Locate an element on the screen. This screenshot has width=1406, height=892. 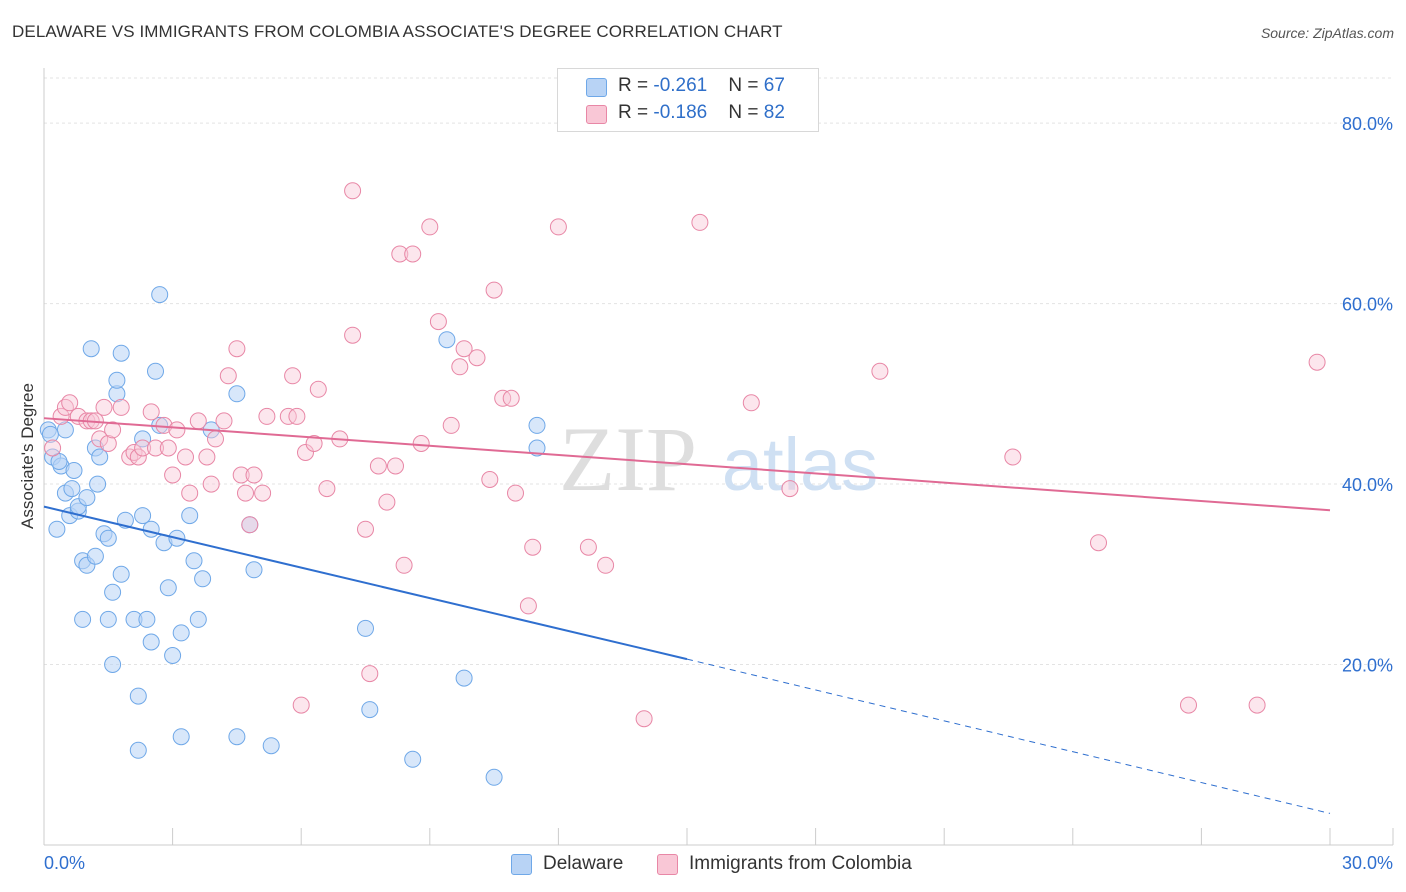
x-tick-label-max: 30.0% is located at coordinates (1367, 863).